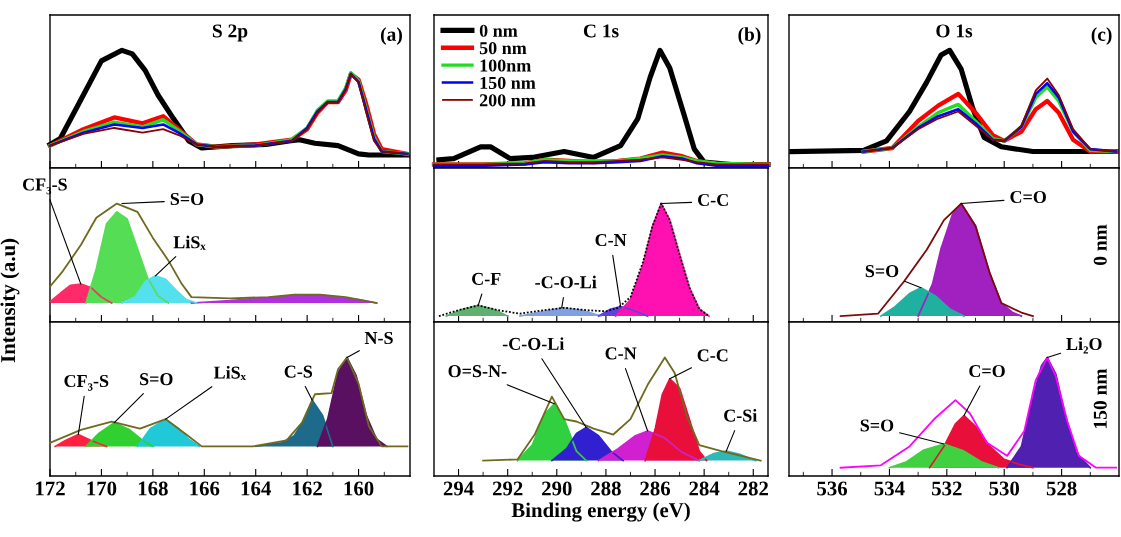 The width and height of the screenshot is (1121, 537). Describe the element at coordinates (153, 488) in the screenshot. I see `x-tick-label: 168` at that location.